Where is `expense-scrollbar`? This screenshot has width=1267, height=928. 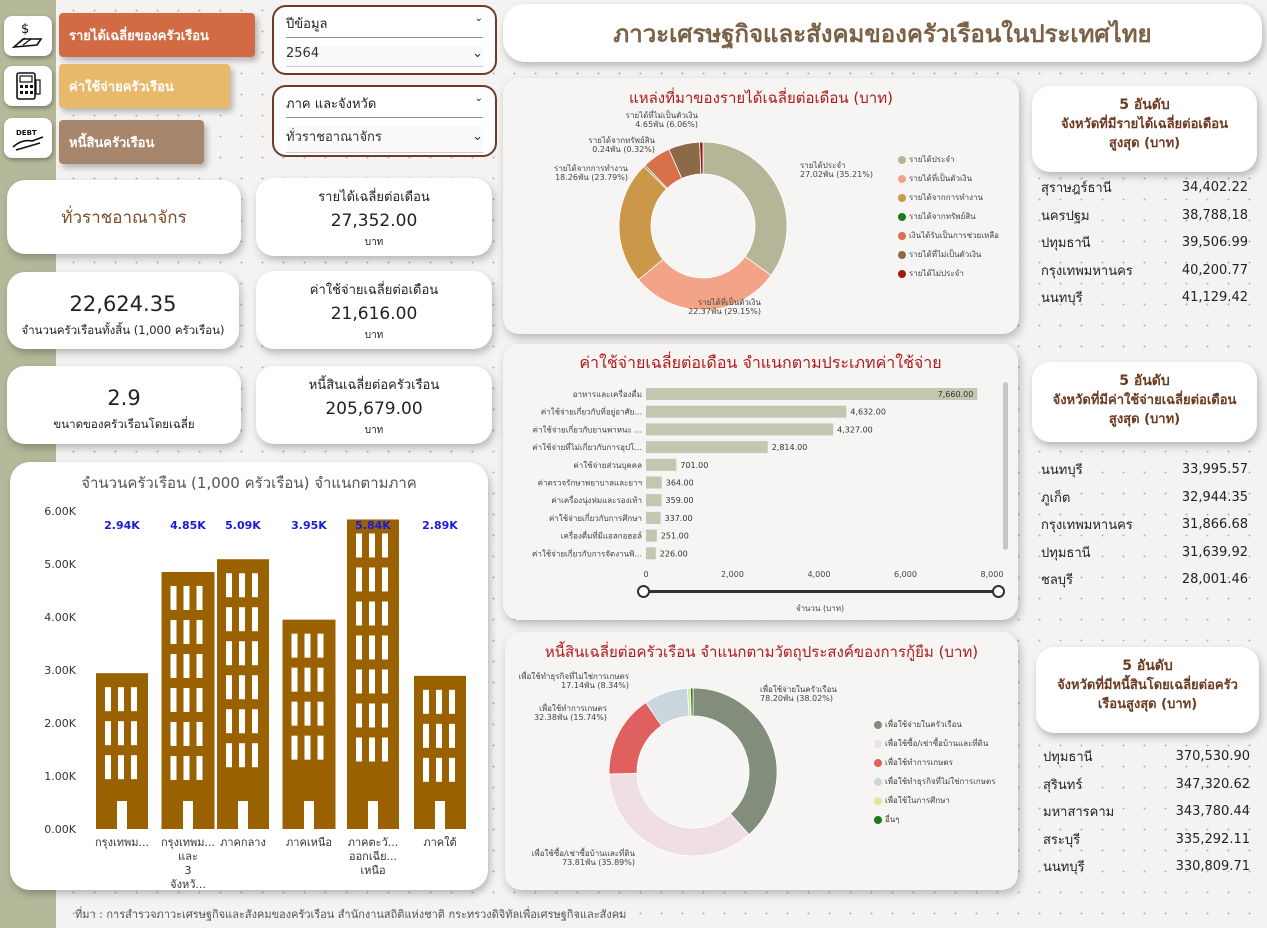 expense-scrollbar is located at coordinates (1005, 466).